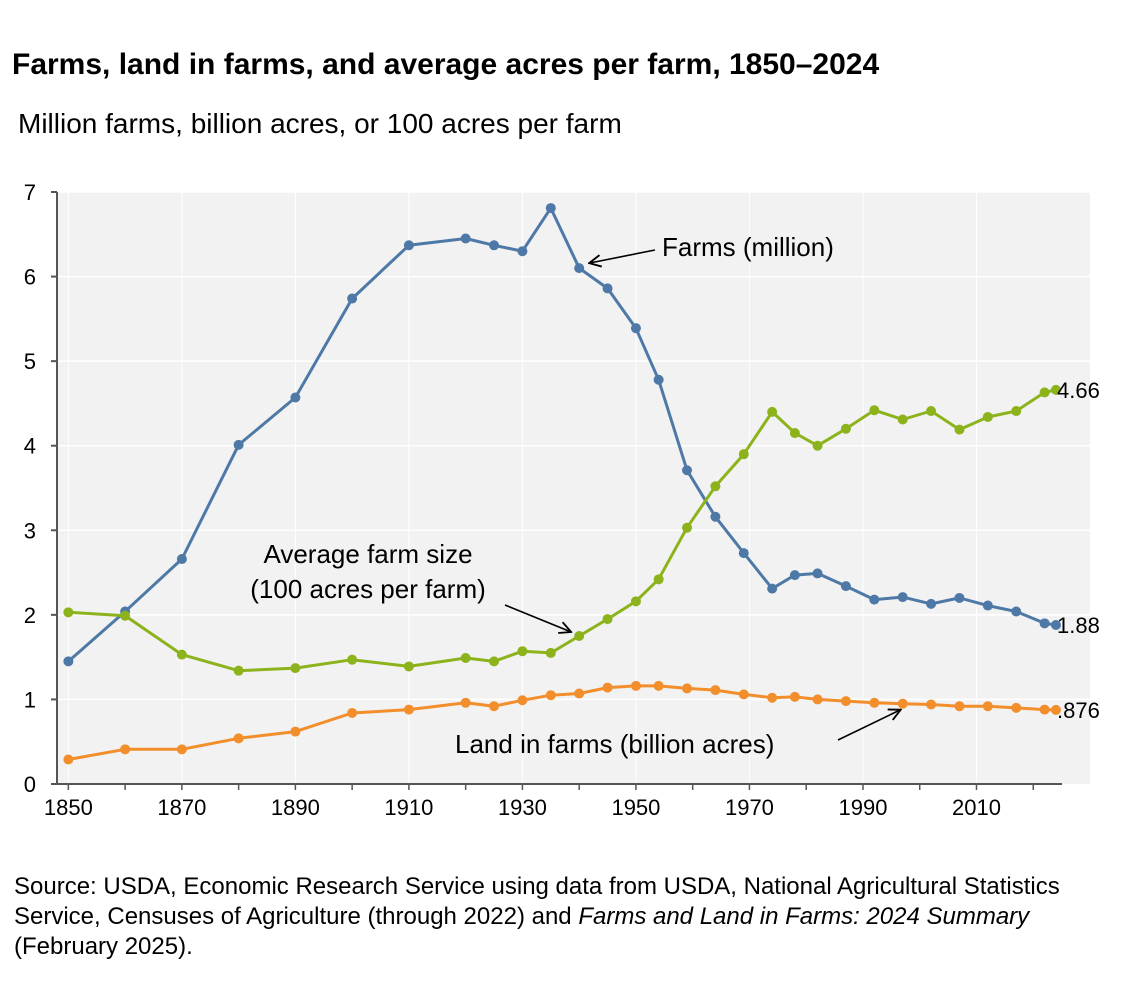 This screenshot has height=983, width=1125. What do you see at coordinates (368, 589) in the screenshot?
I see `avg-size-label-line2: (100 acres per farm)` at bounding box center [368, 589].